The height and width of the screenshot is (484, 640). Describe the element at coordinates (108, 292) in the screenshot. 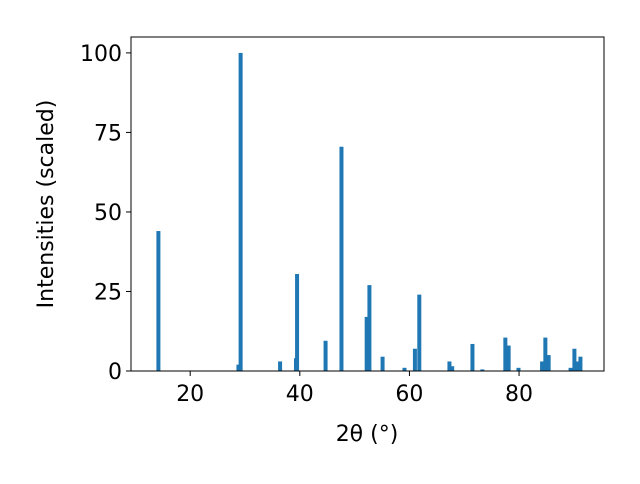

I see `y-tick-label: 25` at that location.